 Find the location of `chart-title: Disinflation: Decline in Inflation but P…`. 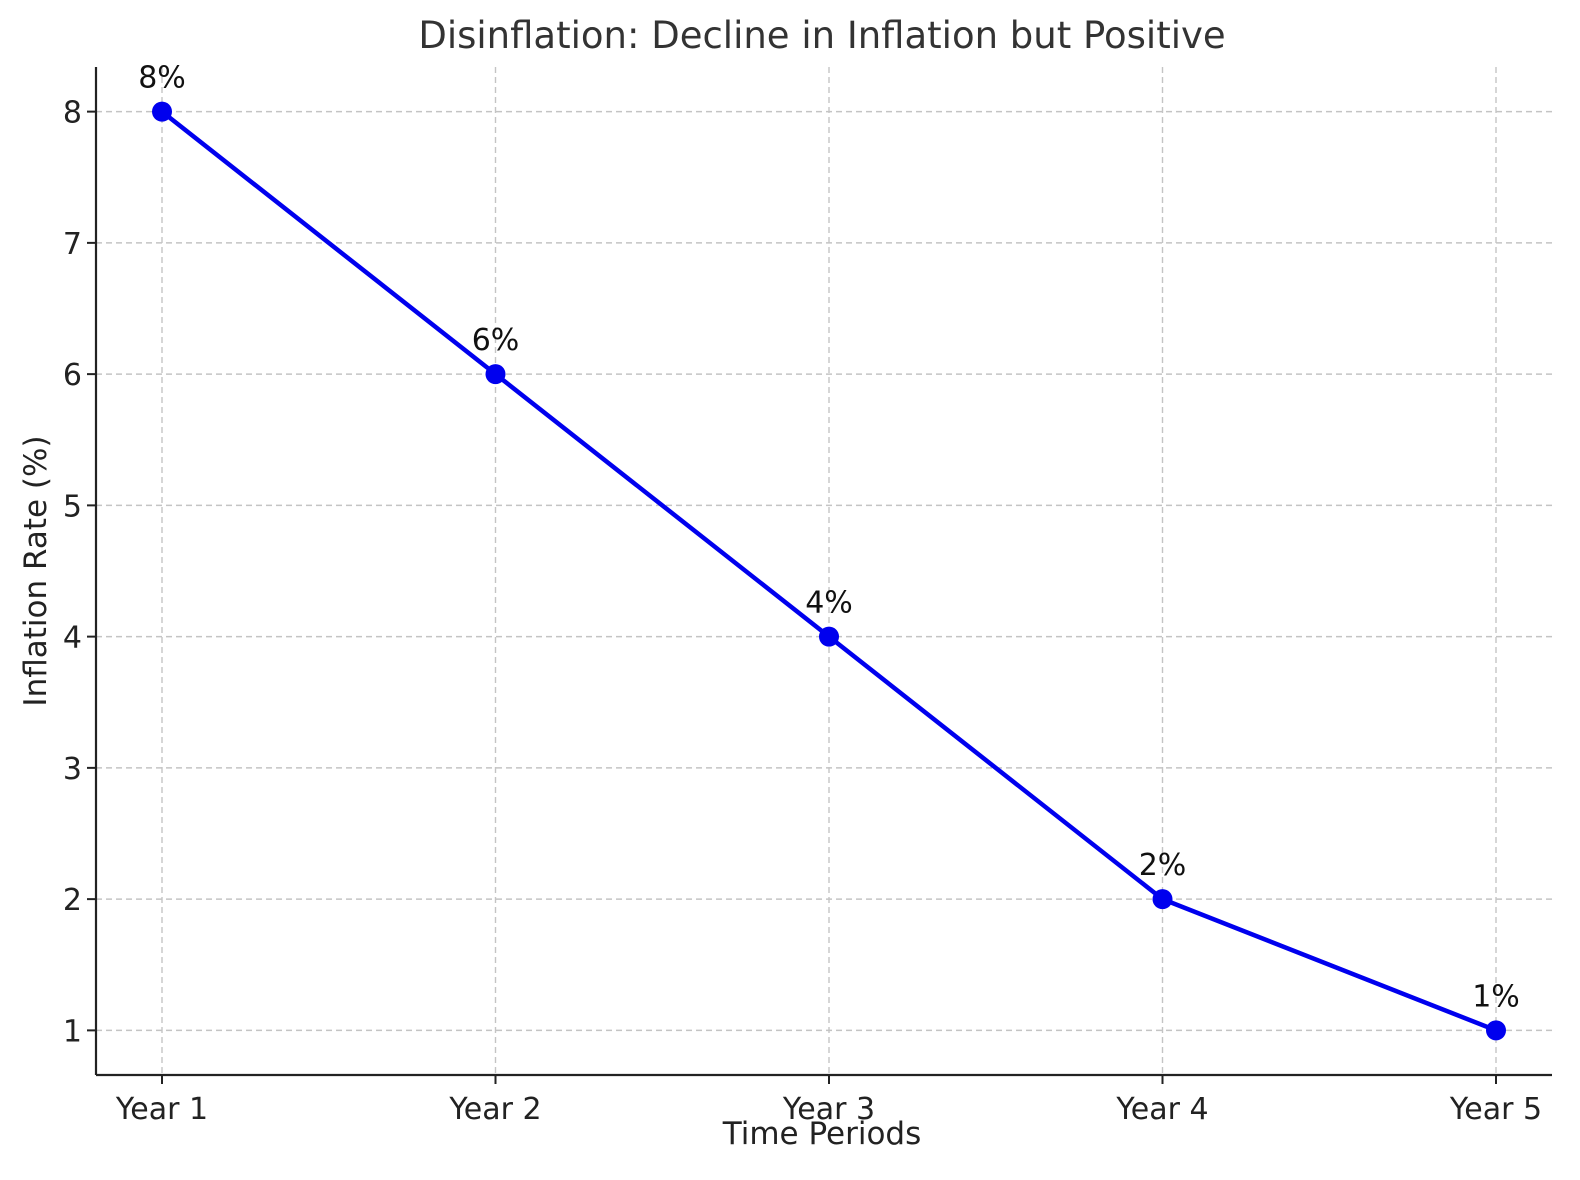

chart-title: Disinflation: Decline in Inflation but P… is located at coordinates (821, 35).